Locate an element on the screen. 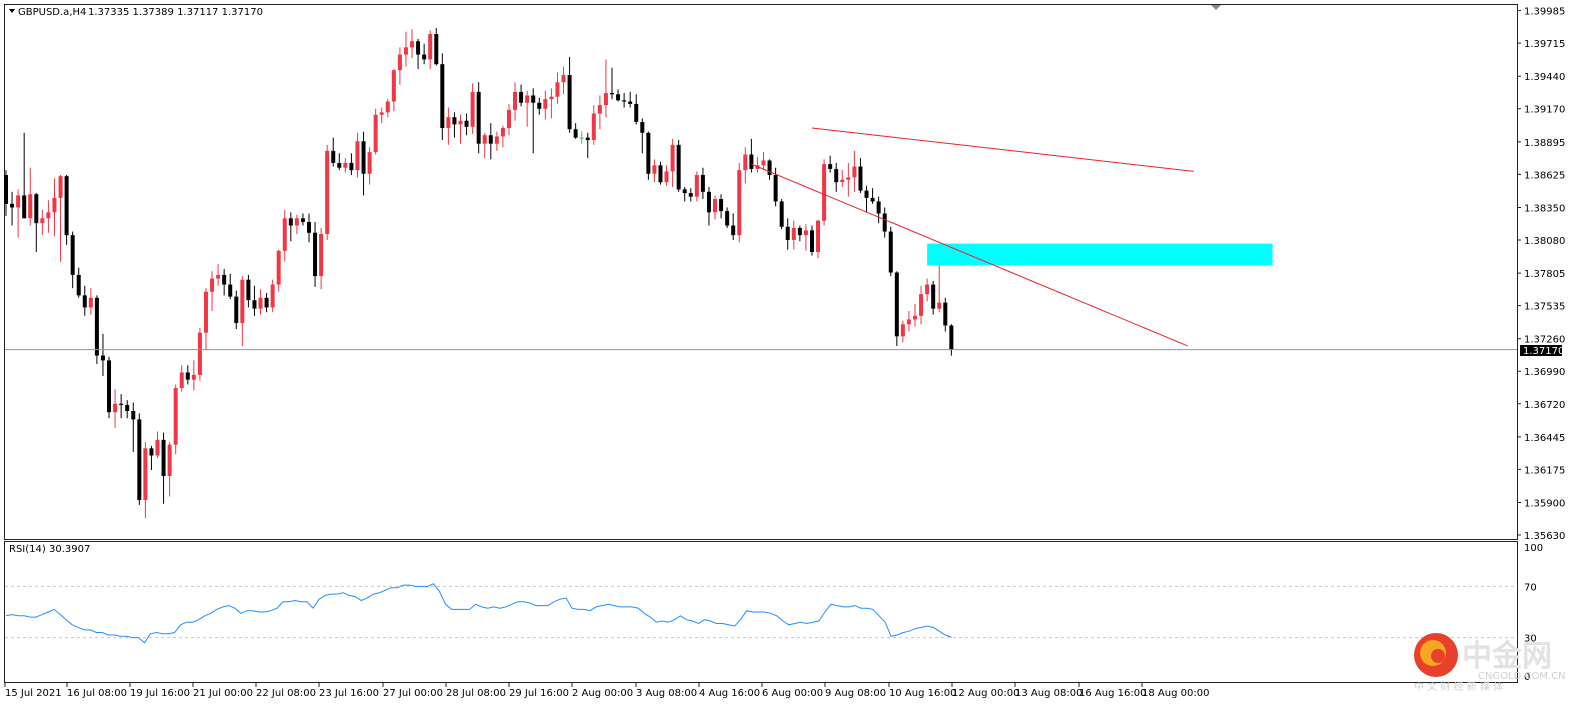 This screenshot has width=1584, height=712. dropdown-triangle-icon is located at coordinates (12, 11).